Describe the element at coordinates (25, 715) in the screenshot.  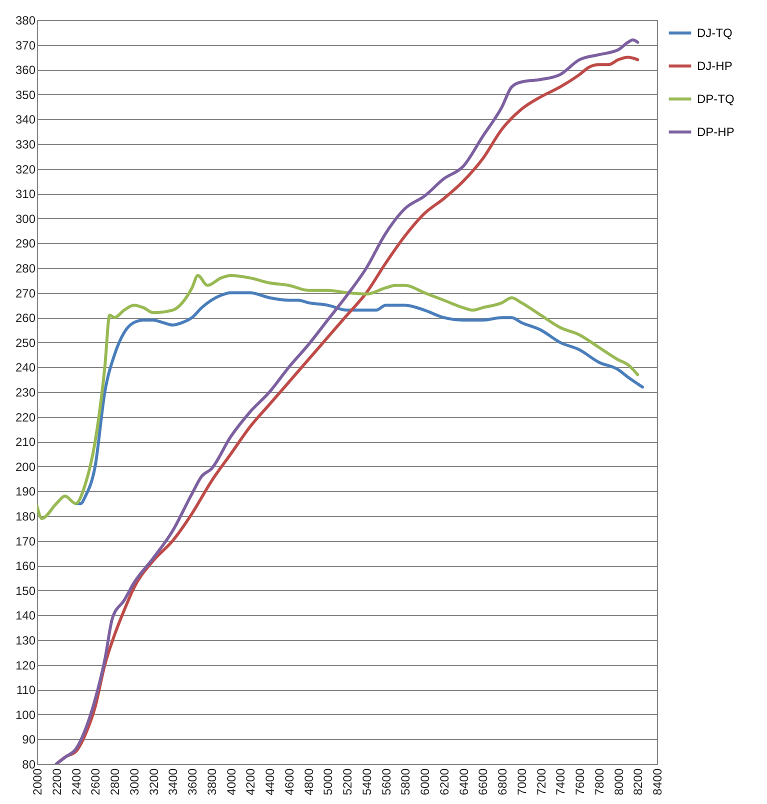
I see `y-tick-label: 100` at that location.